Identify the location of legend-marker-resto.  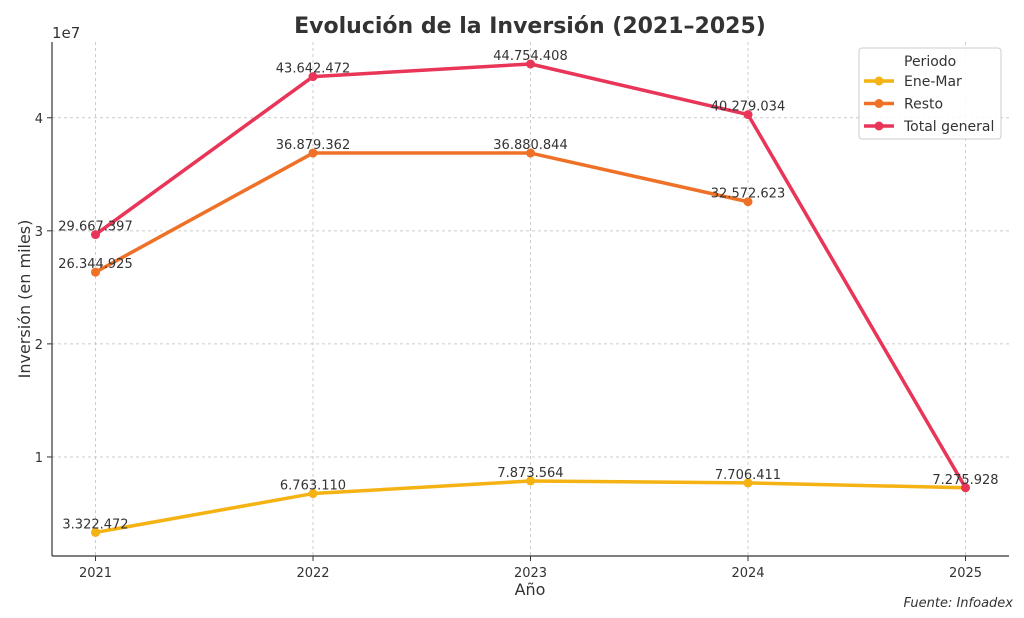
(879, 103).